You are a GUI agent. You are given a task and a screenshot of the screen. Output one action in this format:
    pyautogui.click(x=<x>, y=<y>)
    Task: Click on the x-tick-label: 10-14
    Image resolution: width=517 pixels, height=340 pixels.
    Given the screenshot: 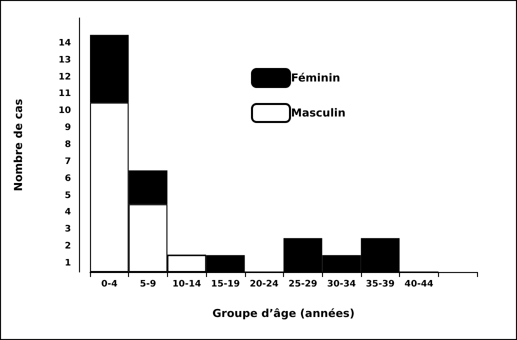 What is the action you would take?
    pyautogui.click(x=187, y=285)
    